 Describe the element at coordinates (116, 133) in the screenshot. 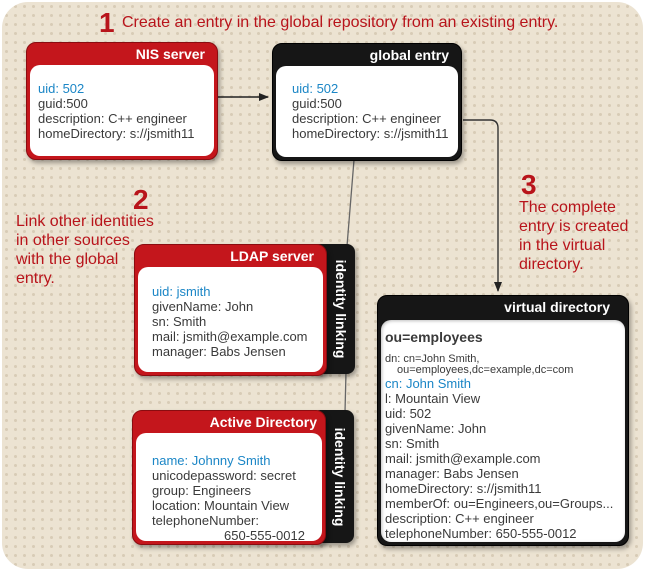

I see `nis-attr-home-directory: homeDirectory: s://jsmith11` at that location.